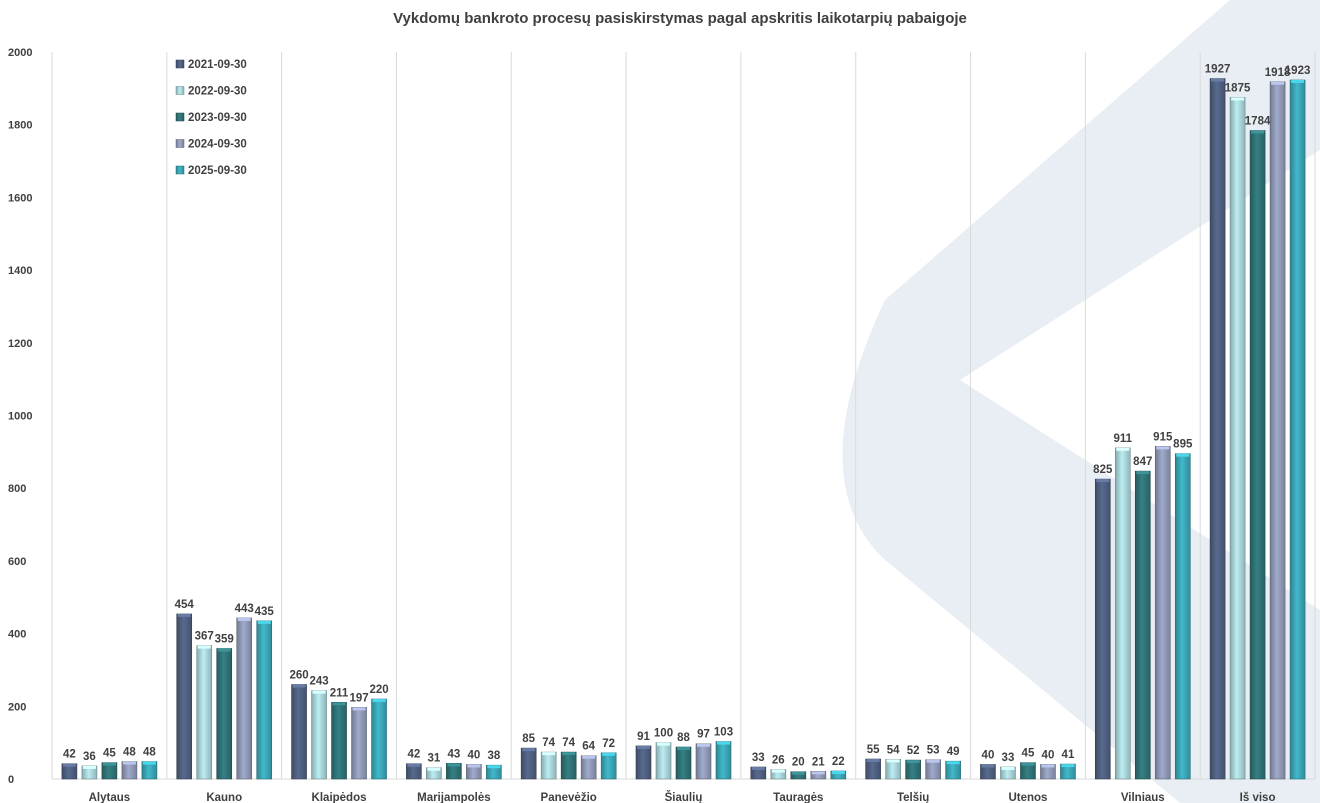 The height and width of the screenshot is (803, 1320). I want to click on y-tick-label: 200, so click(17, 707).